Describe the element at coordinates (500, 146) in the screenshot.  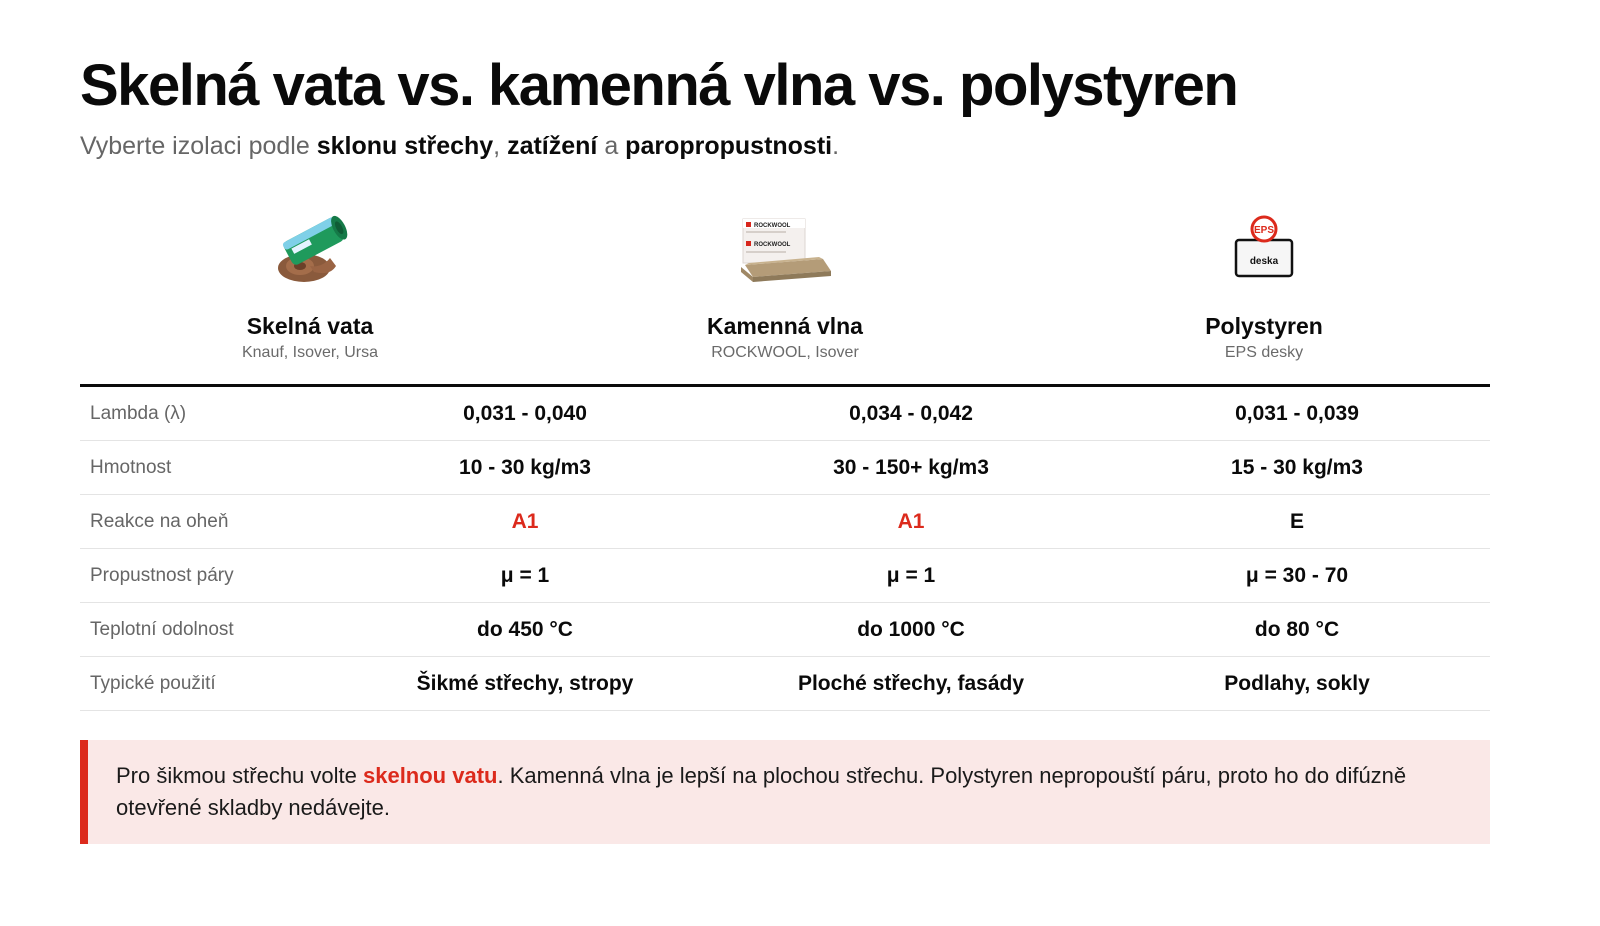
I see `subtitle-text: ,` at that location.